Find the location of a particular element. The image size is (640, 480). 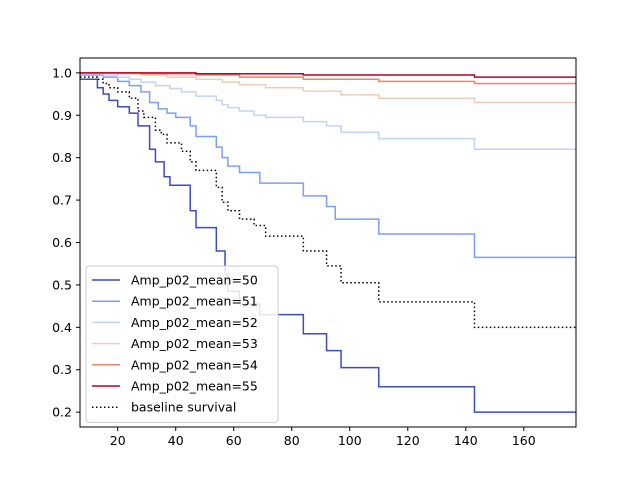

x-tick-label-6: 140 is located at coordinates (466, 440).